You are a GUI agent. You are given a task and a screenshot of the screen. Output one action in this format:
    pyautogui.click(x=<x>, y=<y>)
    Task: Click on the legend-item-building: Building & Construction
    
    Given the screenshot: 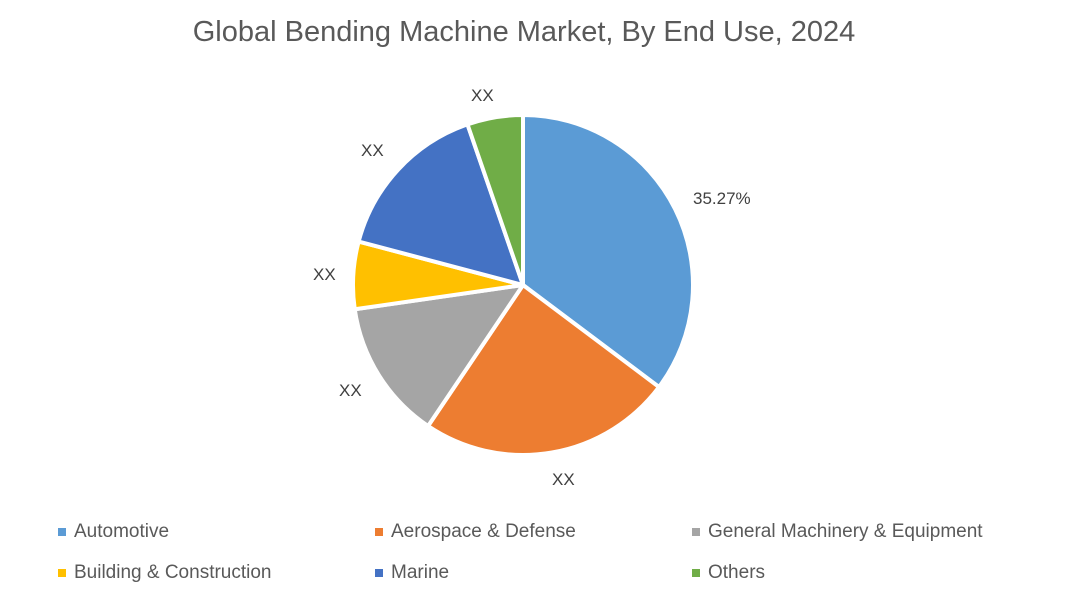 What is the action you would take?
    pyautogui.click(x=165, y=573)
    